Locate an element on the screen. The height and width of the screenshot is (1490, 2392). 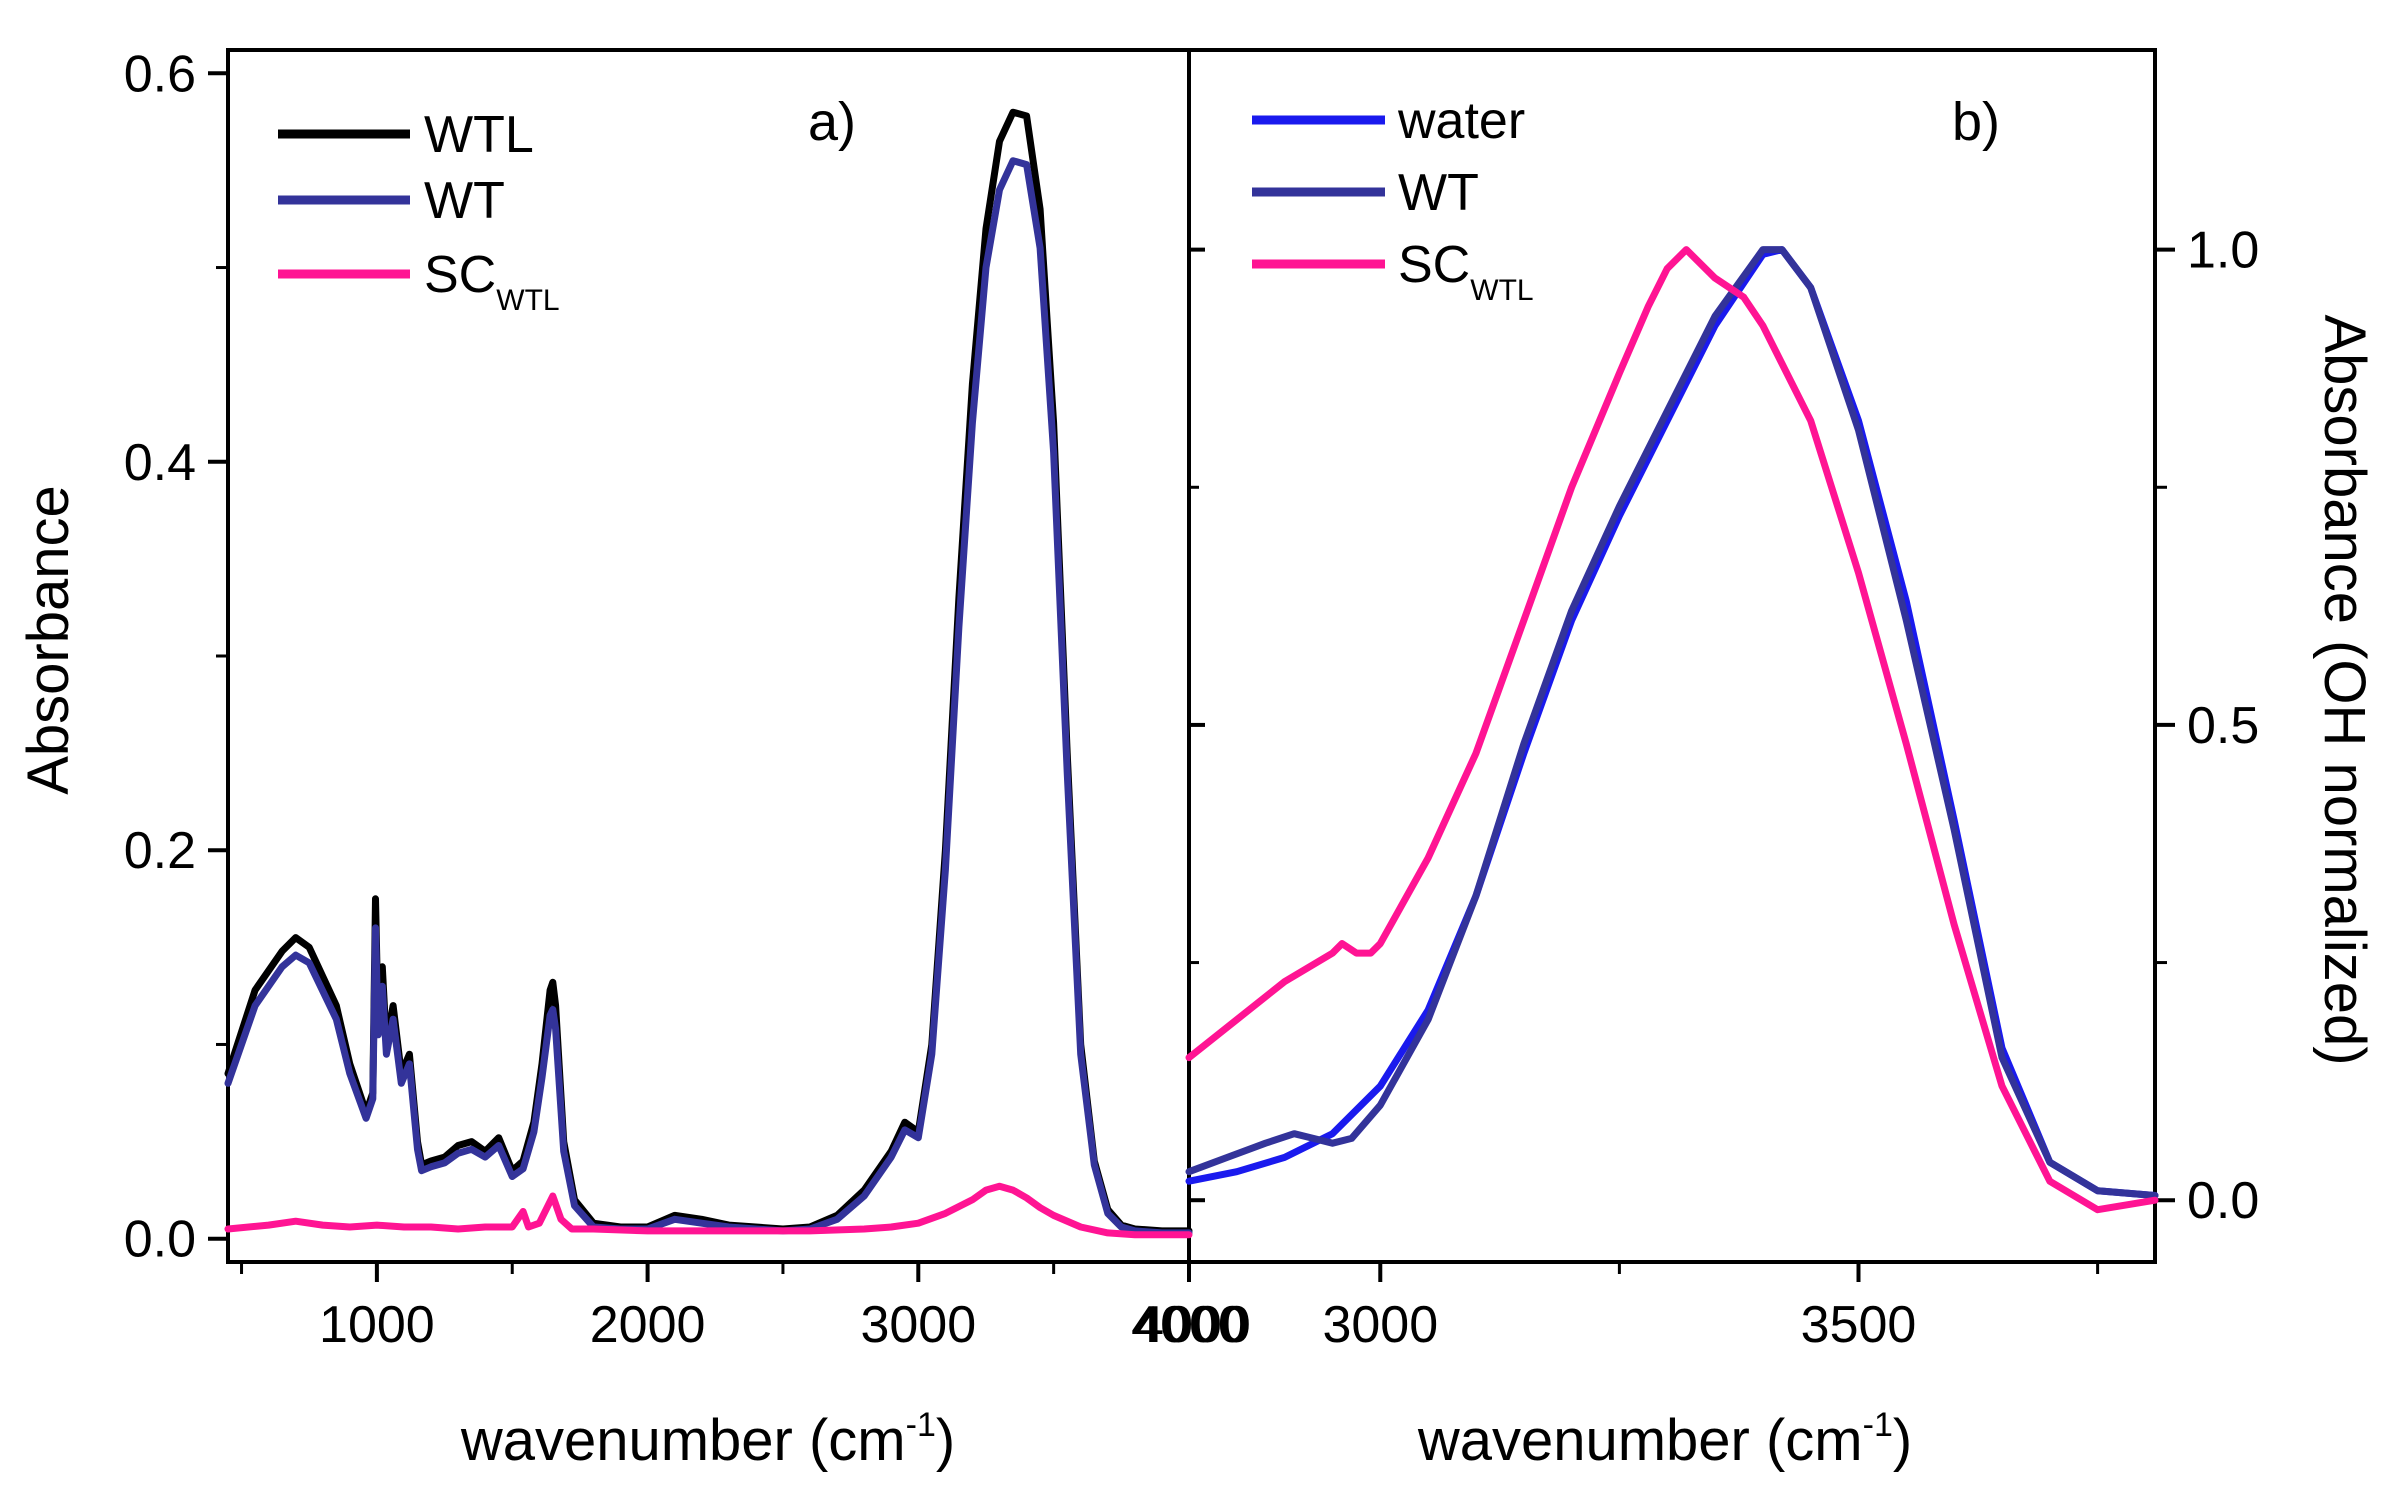
legend-b-label-wt: WT is located at coordinates (1438, 193).